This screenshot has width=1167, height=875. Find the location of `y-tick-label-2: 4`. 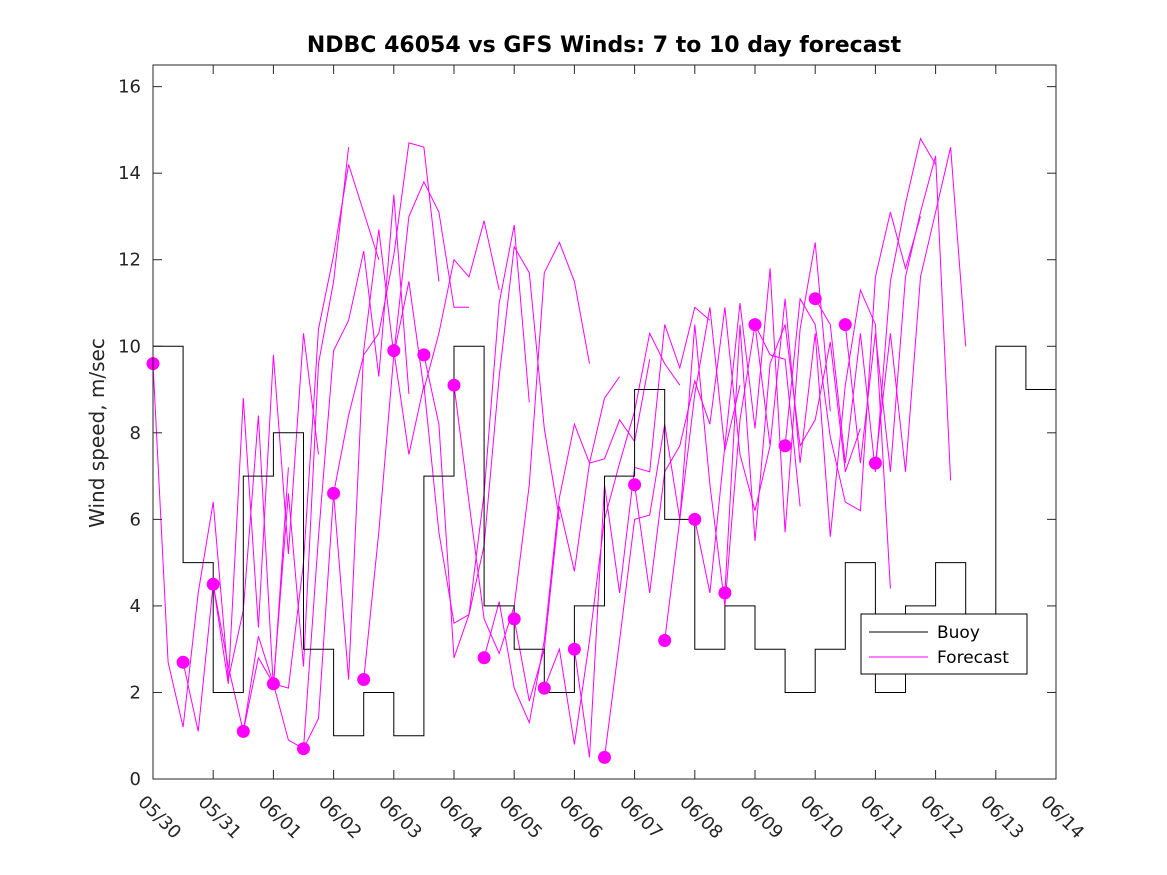

y-tick-label-2: 4 is located at coordinates (135, 606).